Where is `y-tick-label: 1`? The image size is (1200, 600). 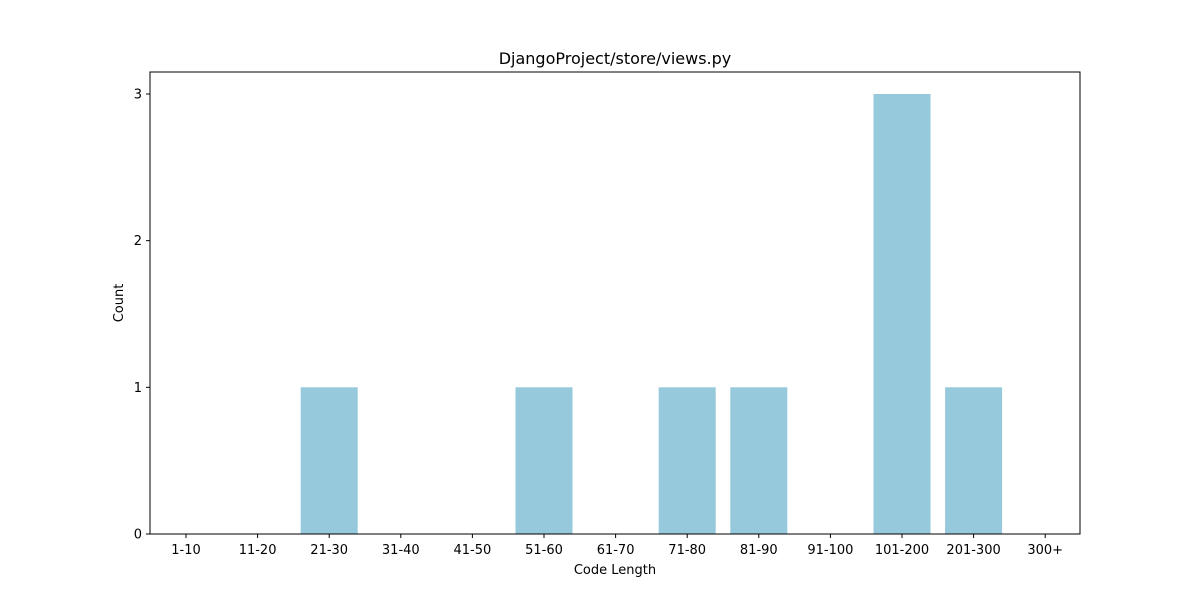 y-tick-label: 1 is located at coordinates (138, 388).